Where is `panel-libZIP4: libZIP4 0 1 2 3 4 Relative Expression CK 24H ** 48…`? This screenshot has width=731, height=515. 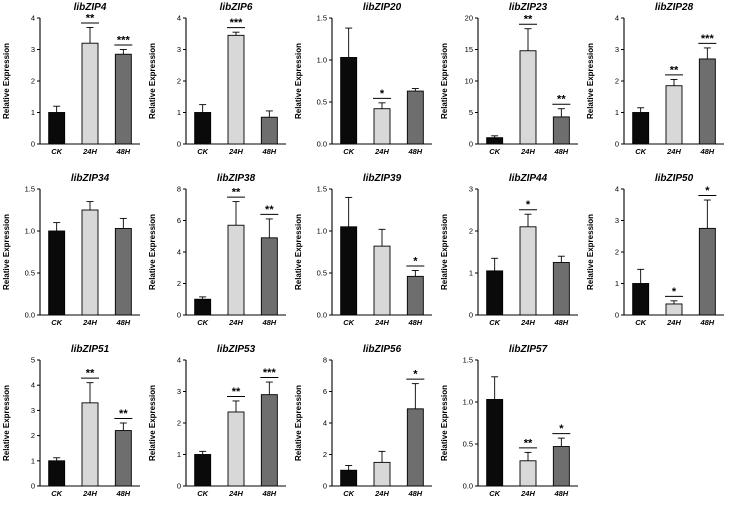 panel-libZIP4: libZIP4 0 1 2 3 4 Relative Expression CK 24H ** 48… is located at coordinates (71, 79).